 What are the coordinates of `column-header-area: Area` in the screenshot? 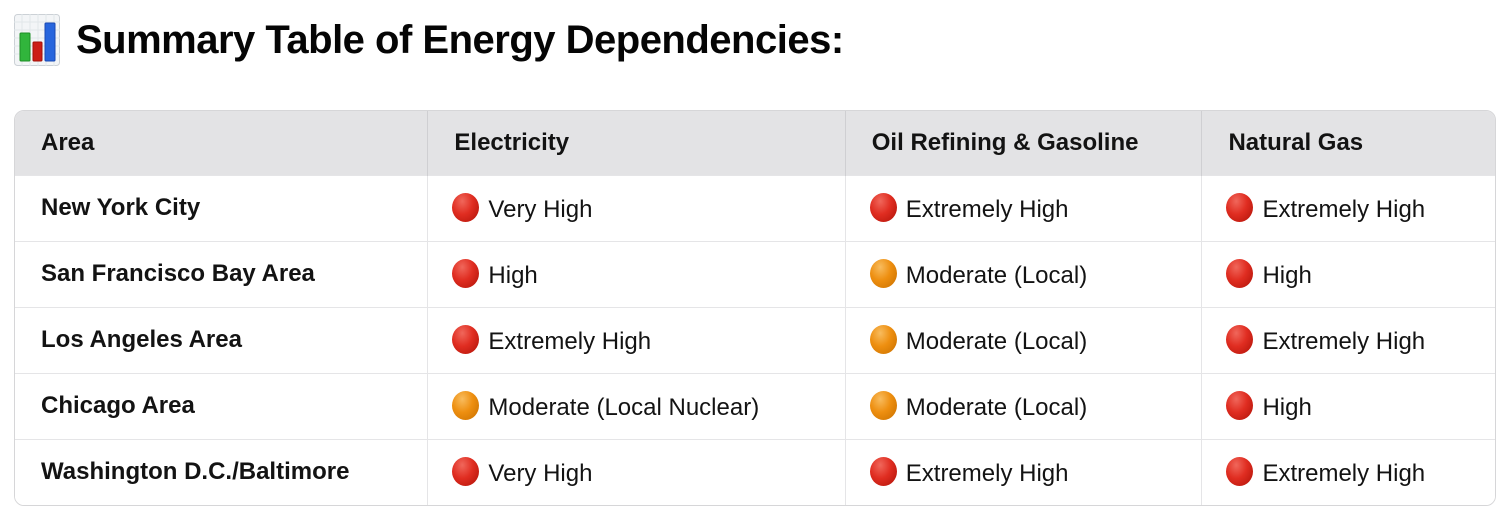 It's located at (221, 143).